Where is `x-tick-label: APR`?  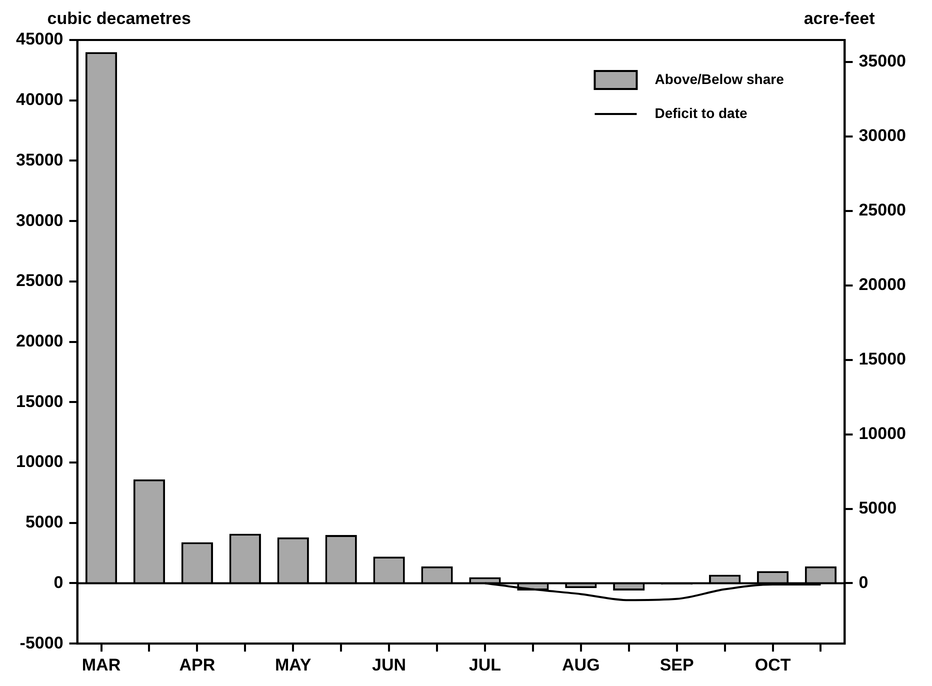
x-tick-label: APR is located at coordinates (197, 664).